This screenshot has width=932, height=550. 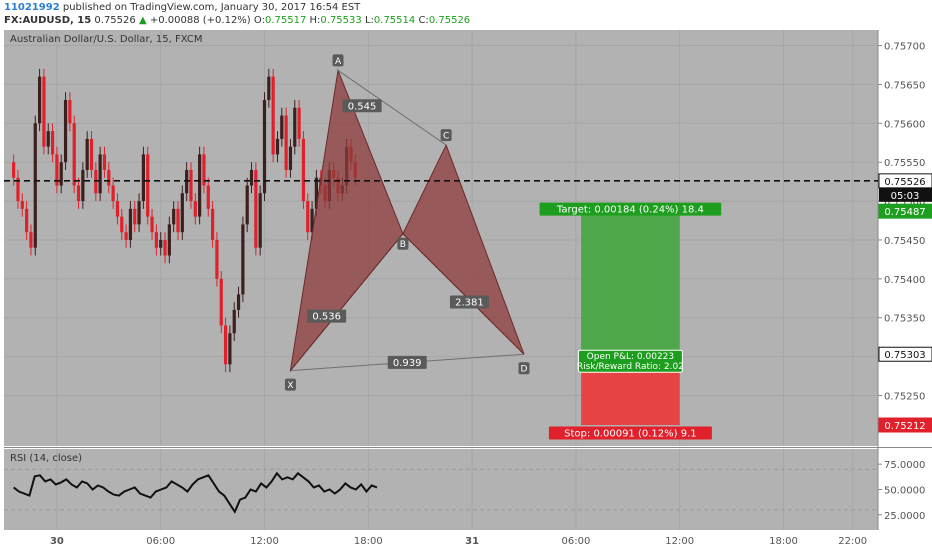 I want to click on high-value: 0.75533, so click(x=341, y=20).